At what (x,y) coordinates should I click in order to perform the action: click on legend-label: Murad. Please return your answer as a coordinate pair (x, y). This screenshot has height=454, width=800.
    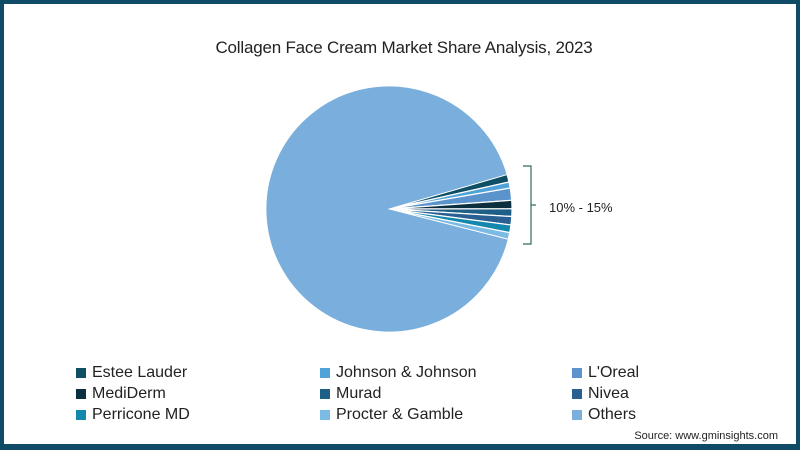
    Looking at the image, I should click on (359, 393).